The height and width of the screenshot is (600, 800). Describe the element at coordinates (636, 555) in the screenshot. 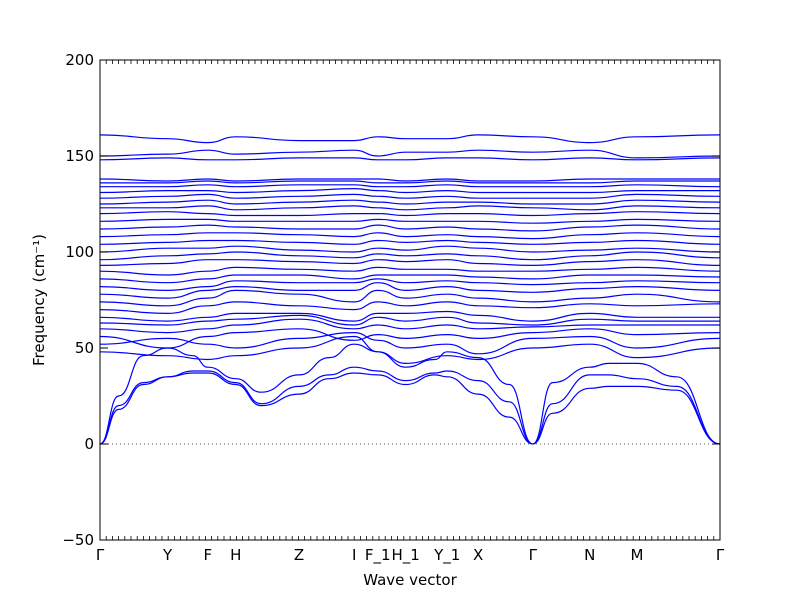

I see `x-tick-label: M` at that location.